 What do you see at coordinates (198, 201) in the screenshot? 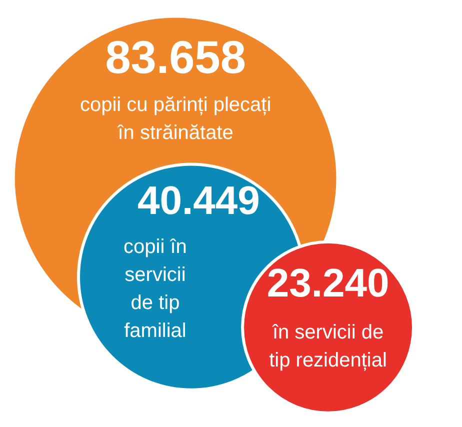
I see `data-label: 40.449` at bounding box center [198, 201].